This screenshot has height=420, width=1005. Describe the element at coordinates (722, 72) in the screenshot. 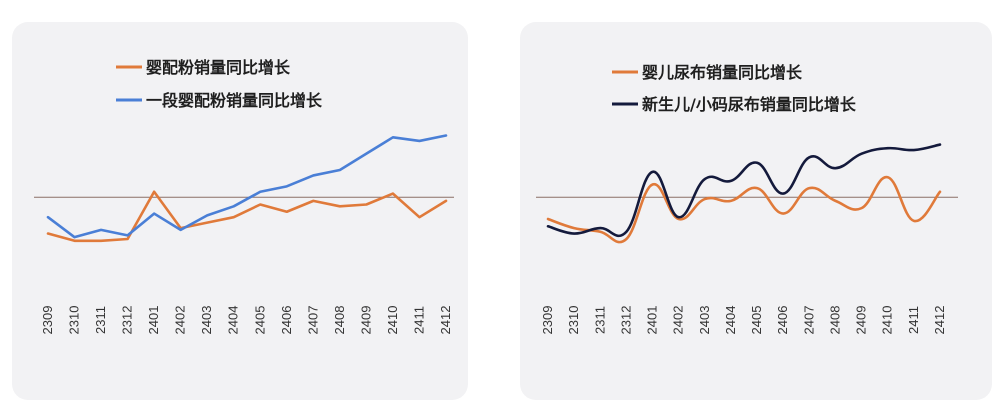

I see `legend-label: 婴儿尿布销量同比增长` at that location.